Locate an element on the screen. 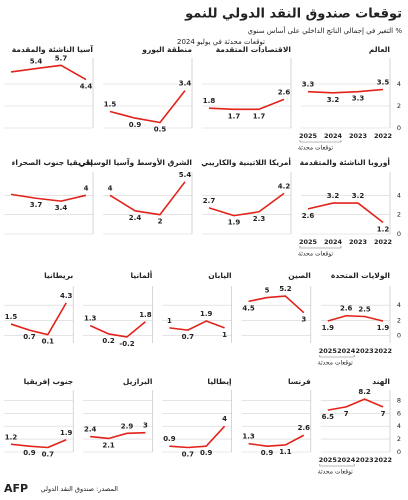 The width and height of the screenshot is (408, 500). value-label: 4.5 is located at coordinates (248, 308).